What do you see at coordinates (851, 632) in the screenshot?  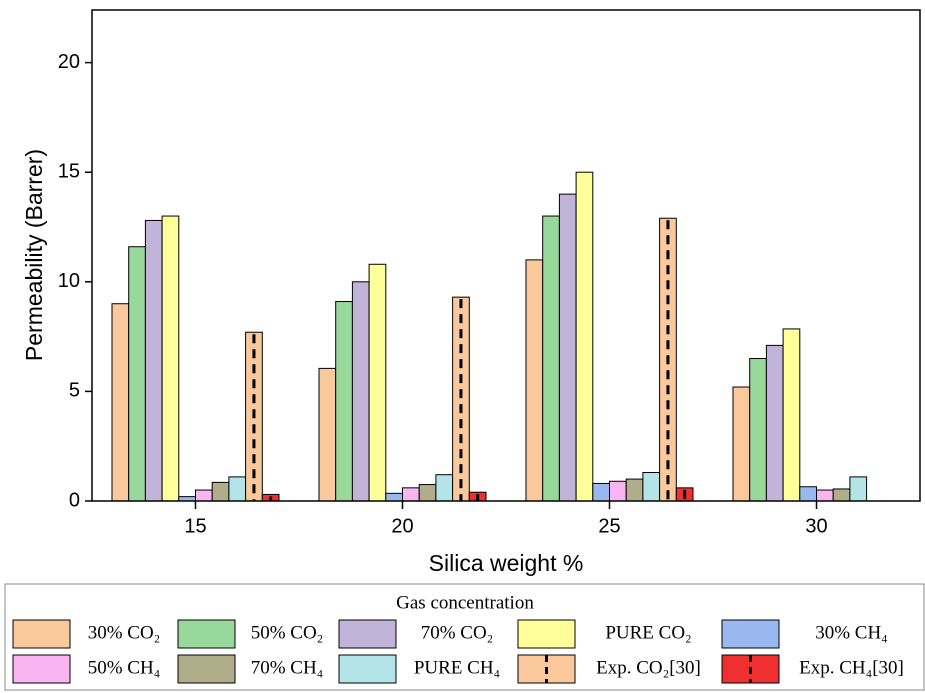 I see `legend-label: 30% CH₄` at bounding box center [851, 632].